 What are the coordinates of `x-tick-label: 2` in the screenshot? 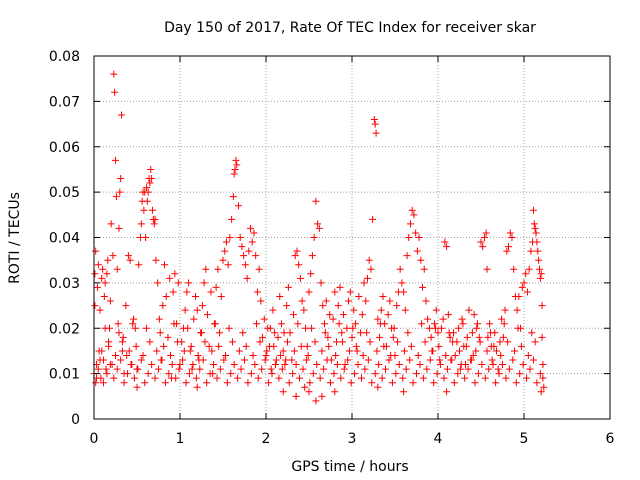 It's located at (266, 439).